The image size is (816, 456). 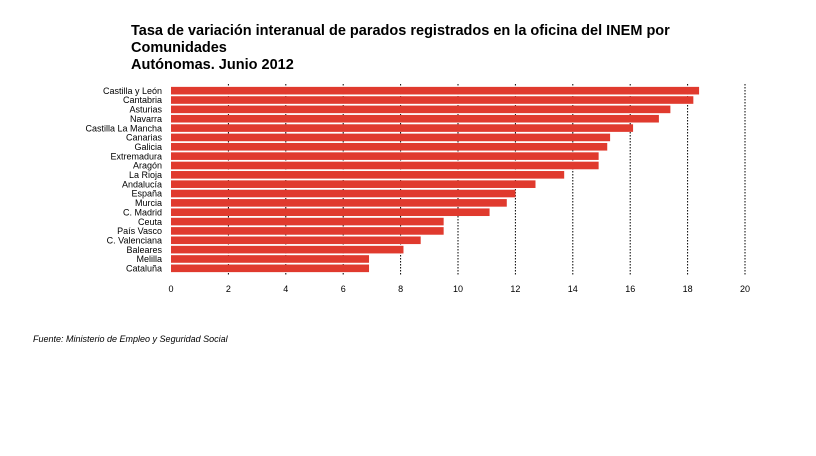 I want to click on category-label: Melilla, so click(x=149, y=259).